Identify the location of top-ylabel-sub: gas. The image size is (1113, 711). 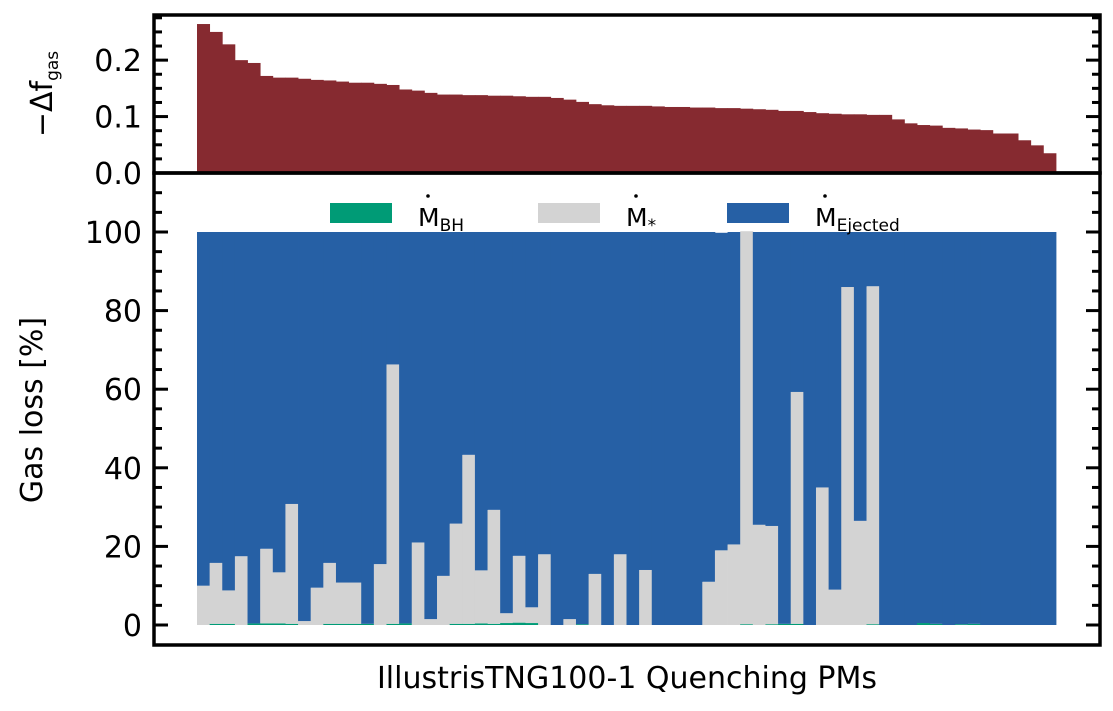
(53, 66).